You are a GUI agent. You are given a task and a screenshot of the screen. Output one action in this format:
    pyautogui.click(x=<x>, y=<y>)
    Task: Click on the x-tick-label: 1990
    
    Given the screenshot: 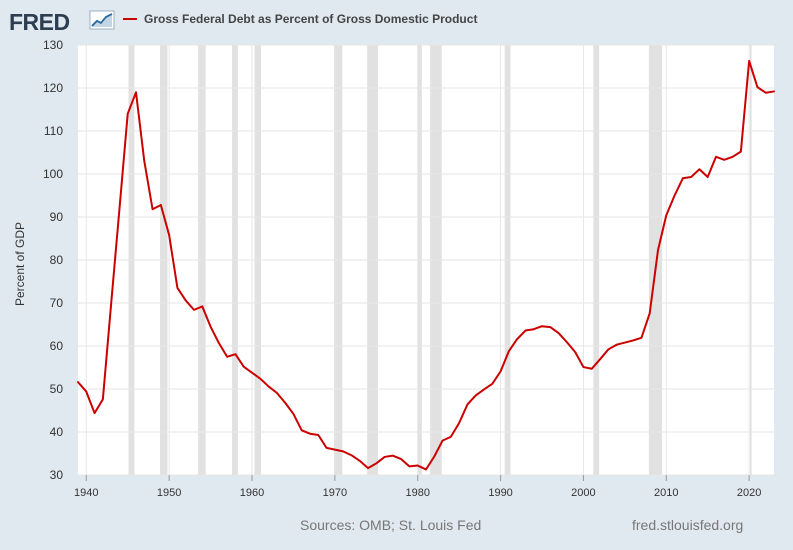 What is the action you would take?
    pyautogui.click(x=500, y=493)
    